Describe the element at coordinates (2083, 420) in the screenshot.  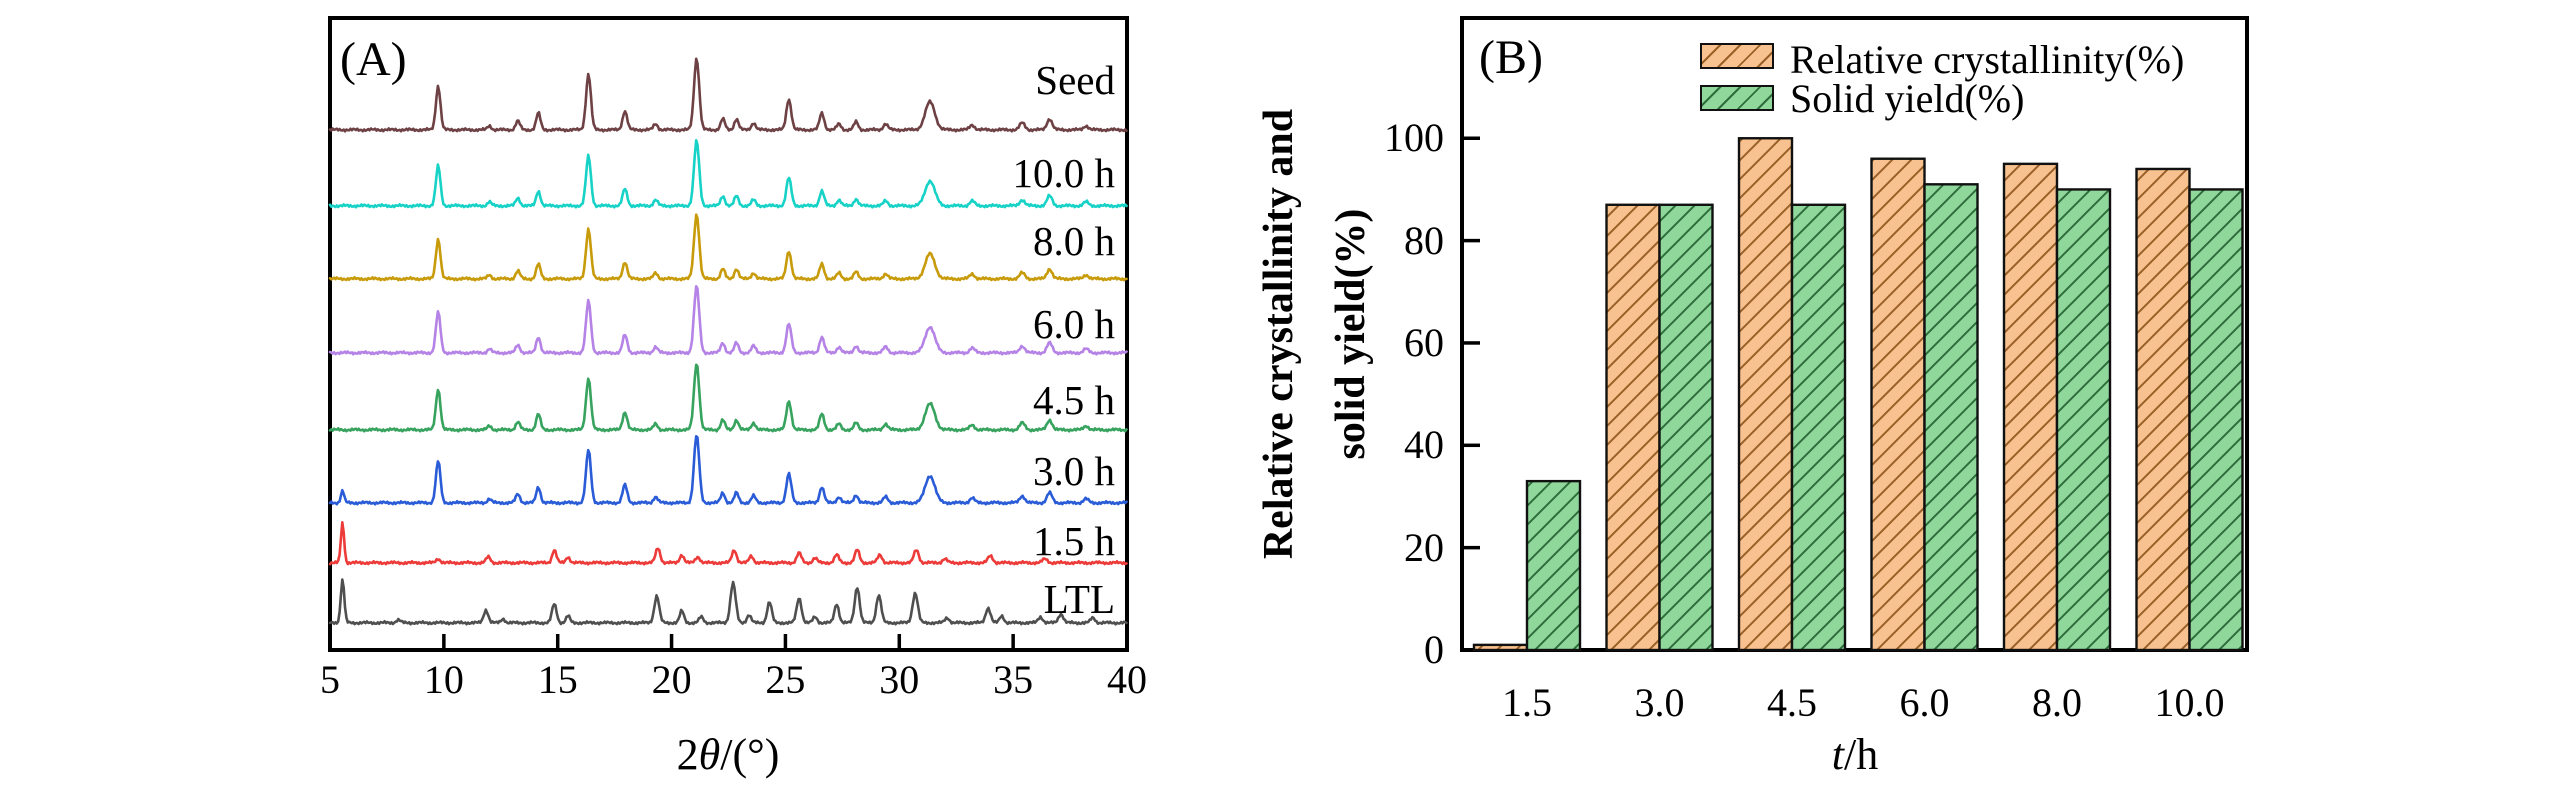
I see `bar-solid-yield-8.0` at that location.